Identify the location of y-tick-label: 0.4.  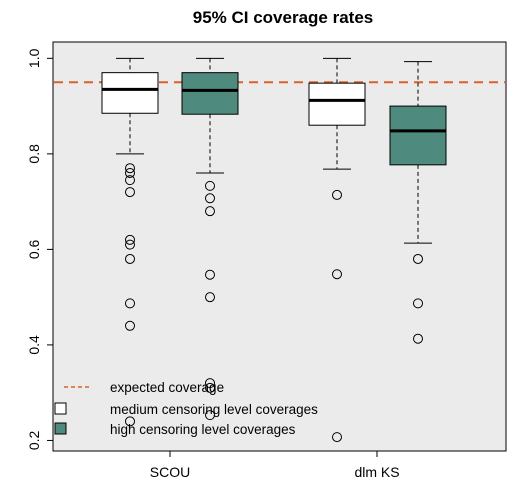
(34, 345).